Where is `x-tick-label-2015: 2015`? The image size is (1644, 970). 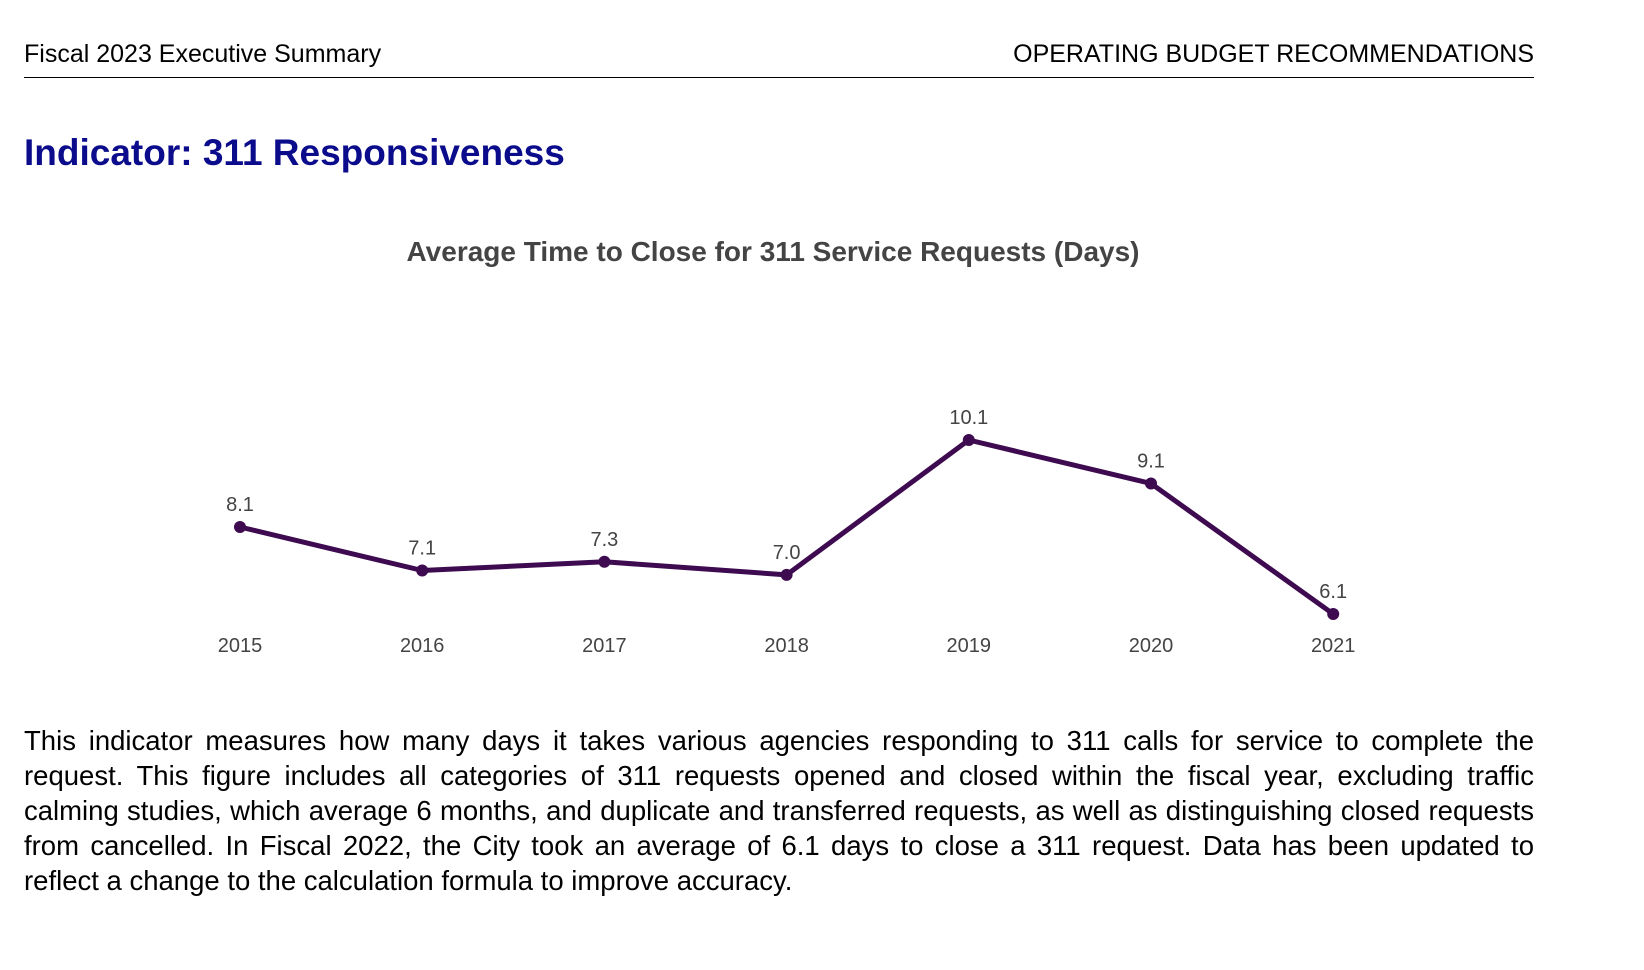
x-tick-label-2015: 2015 is located at coordinates (240, 646).